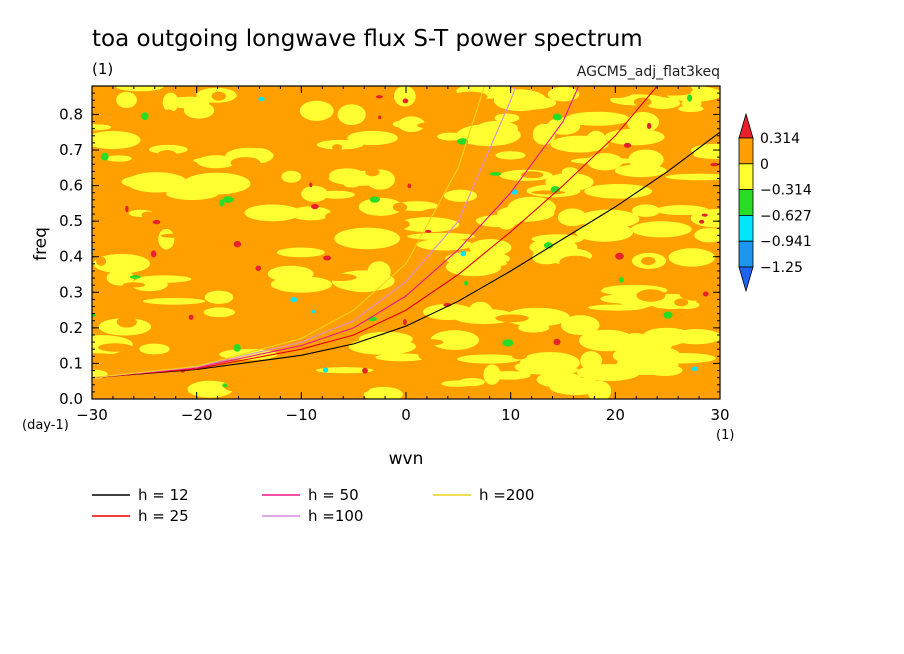  Describe the element at coordinates (333, 495) in the screenshot. I see `legend-label: h = 50` at that location.